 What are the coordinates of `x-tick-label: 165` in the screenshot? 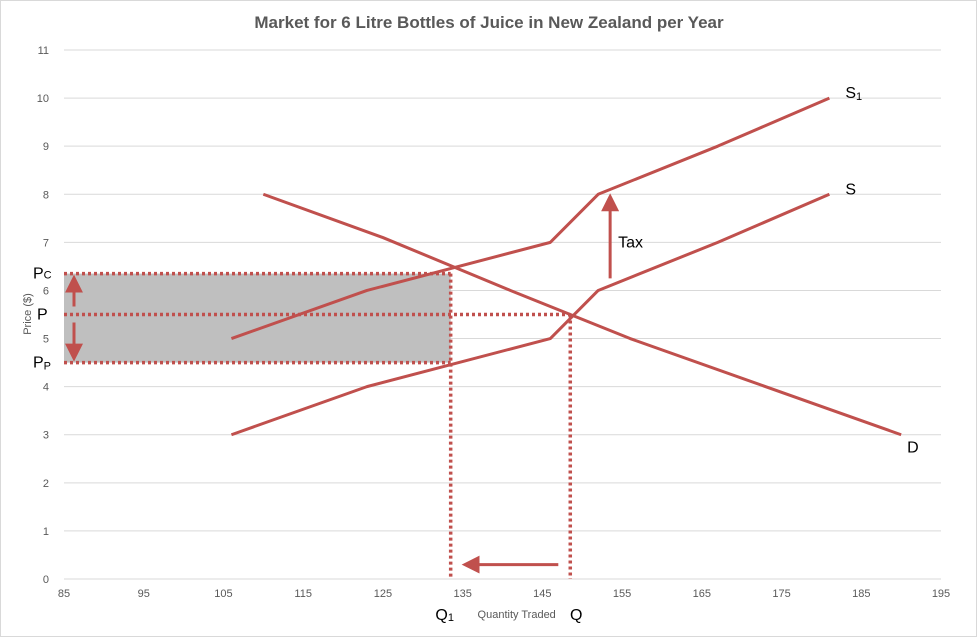 It's located at (702, 594).